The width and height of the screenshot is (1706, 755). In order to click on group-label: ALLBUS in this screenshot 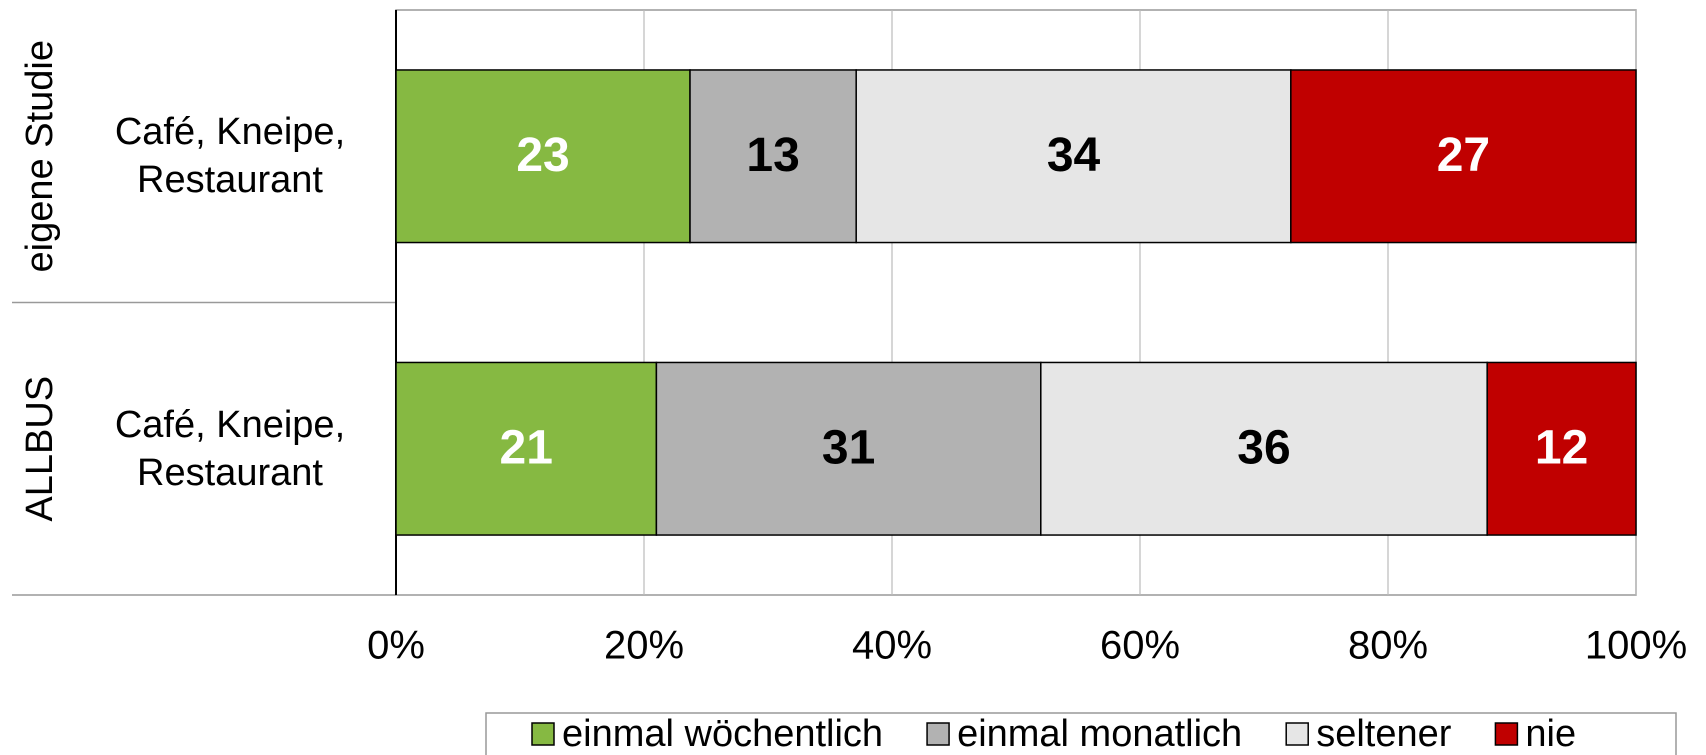, I will do `click(40, 449)`.